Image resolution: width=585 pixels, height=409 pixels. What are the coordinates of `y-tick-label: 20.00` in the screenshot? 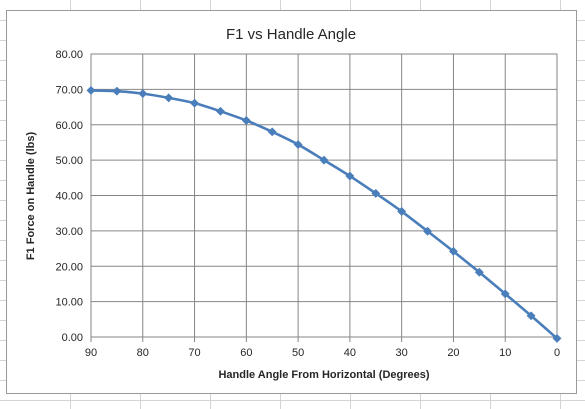 It's located at (69, 267).